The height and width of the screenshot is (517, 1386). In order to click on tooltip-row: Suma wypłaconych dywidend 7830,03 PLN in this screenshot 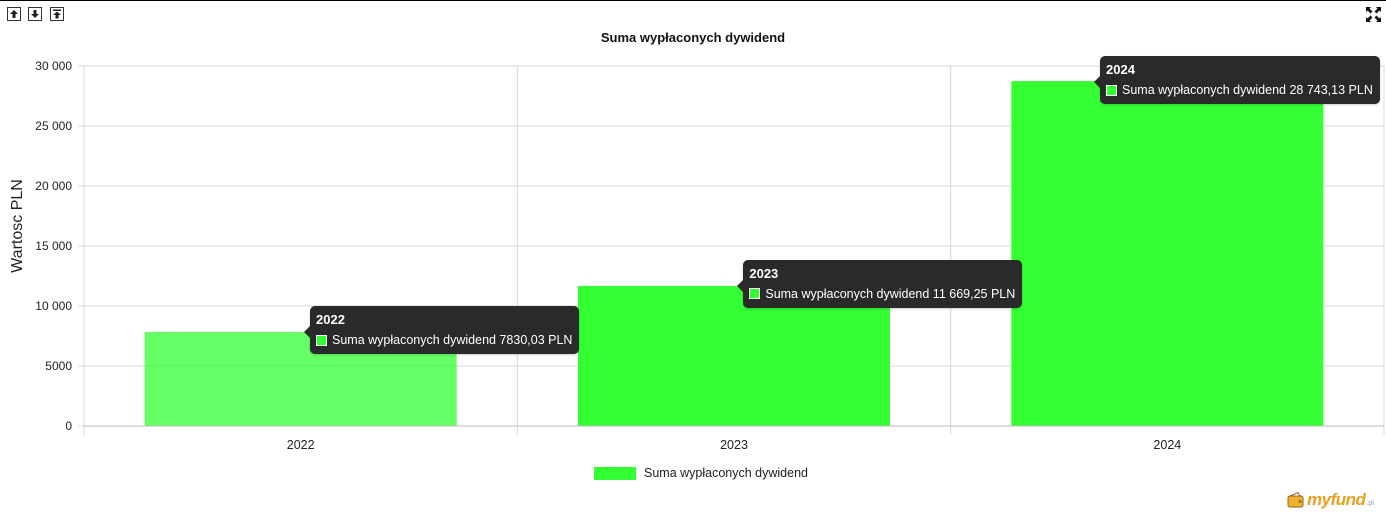, I will do `click(444, 340)`.